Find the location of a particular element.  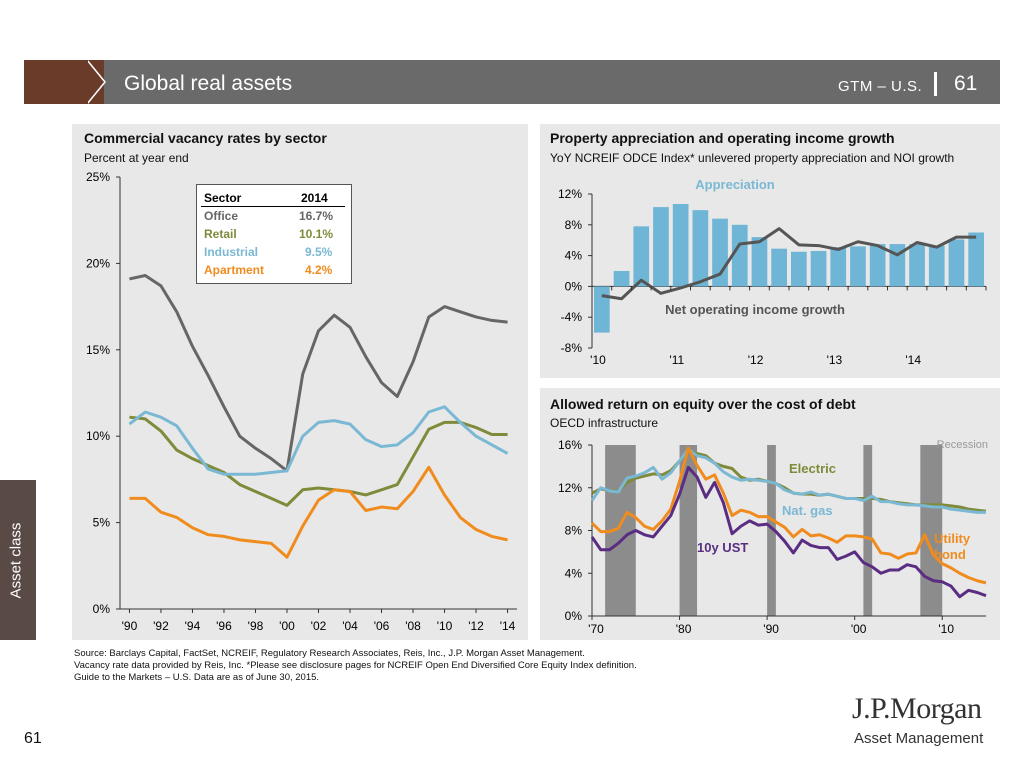

logo-subtitle: Asset Management is located at coordinates (919, 738).